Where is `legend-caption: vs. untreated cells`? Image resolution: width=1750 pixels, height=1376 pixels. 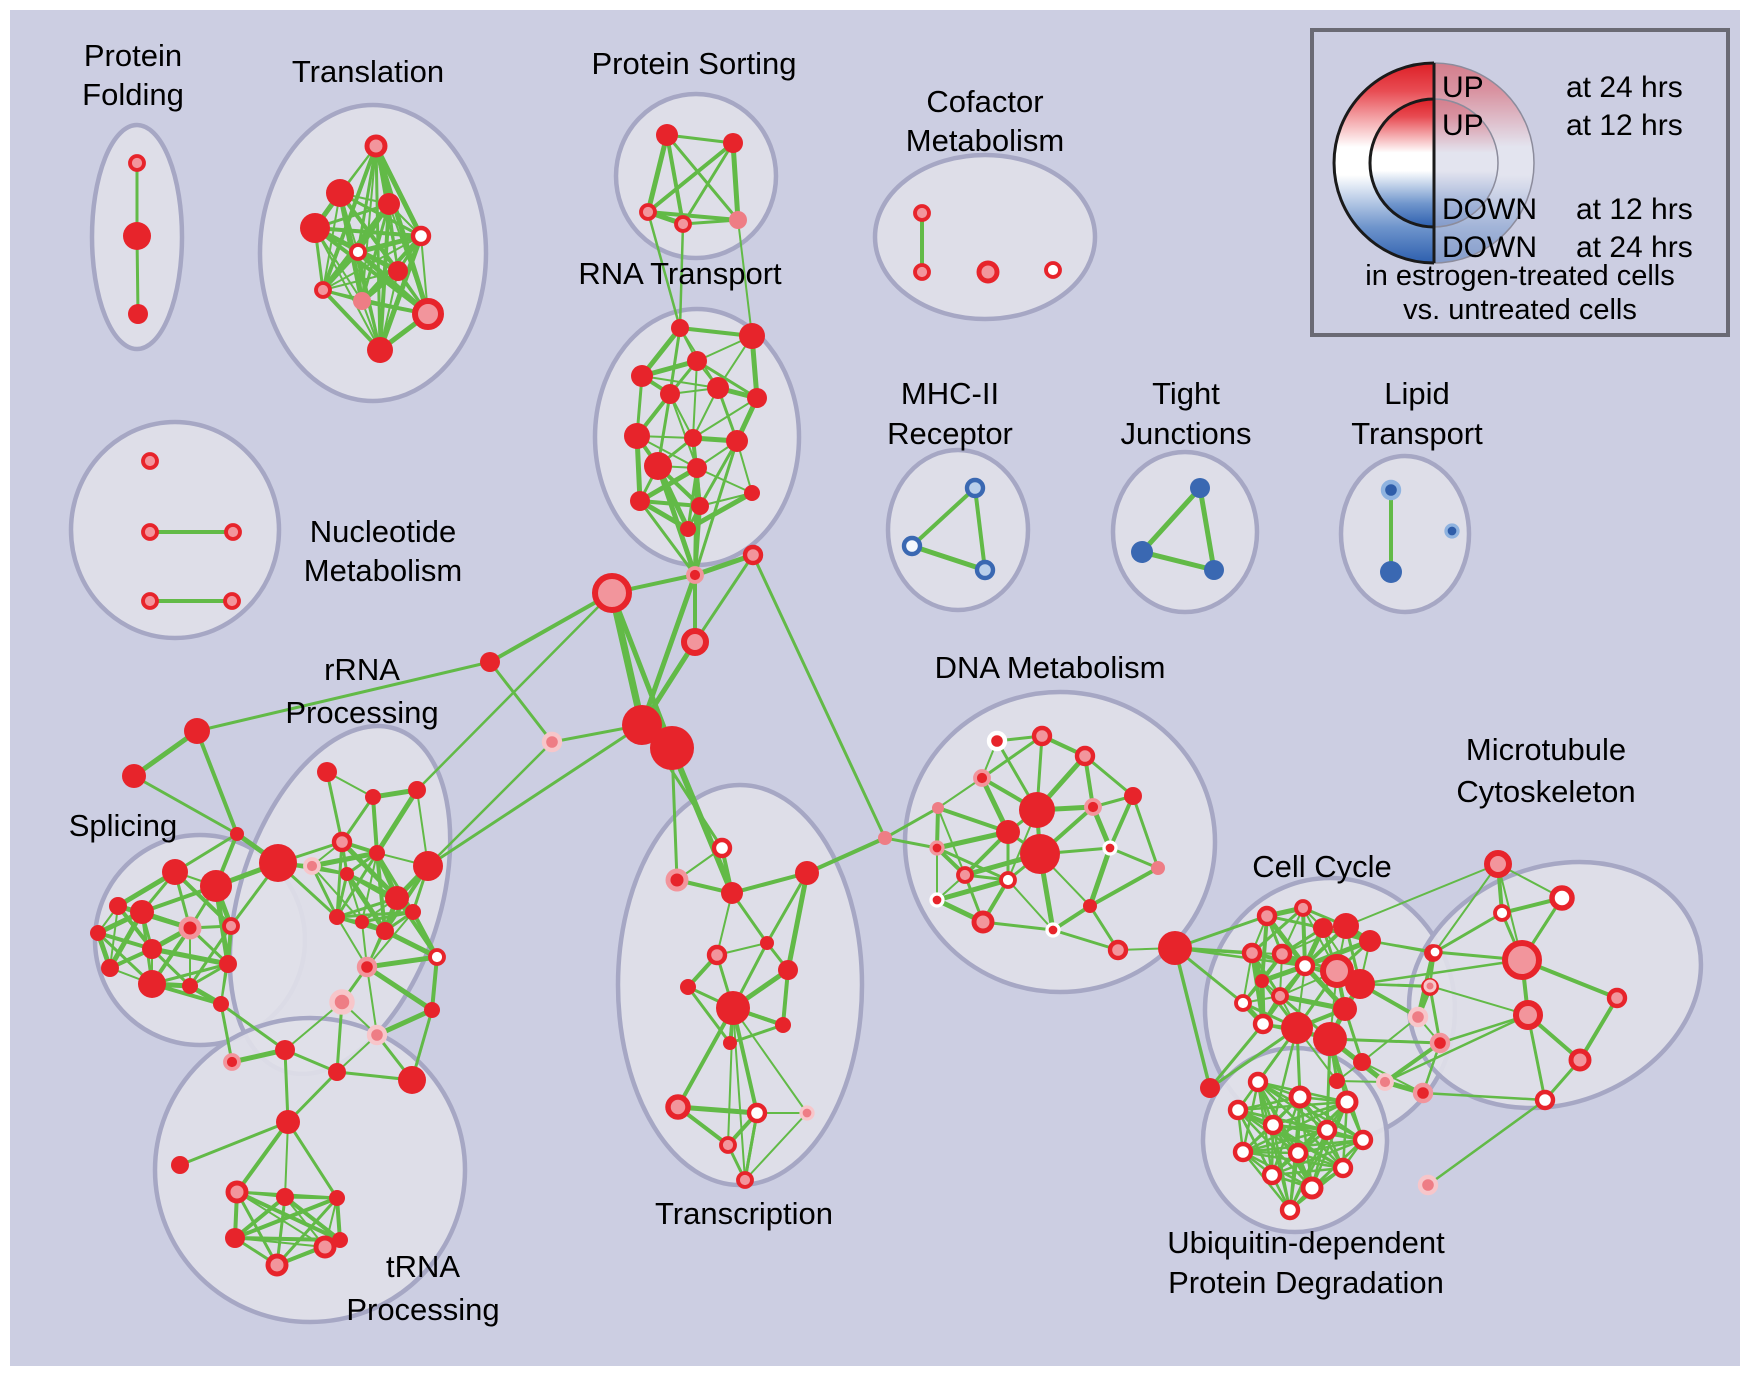 legend-caption: vs. untreated cells is located at coordinates (1520, 310).